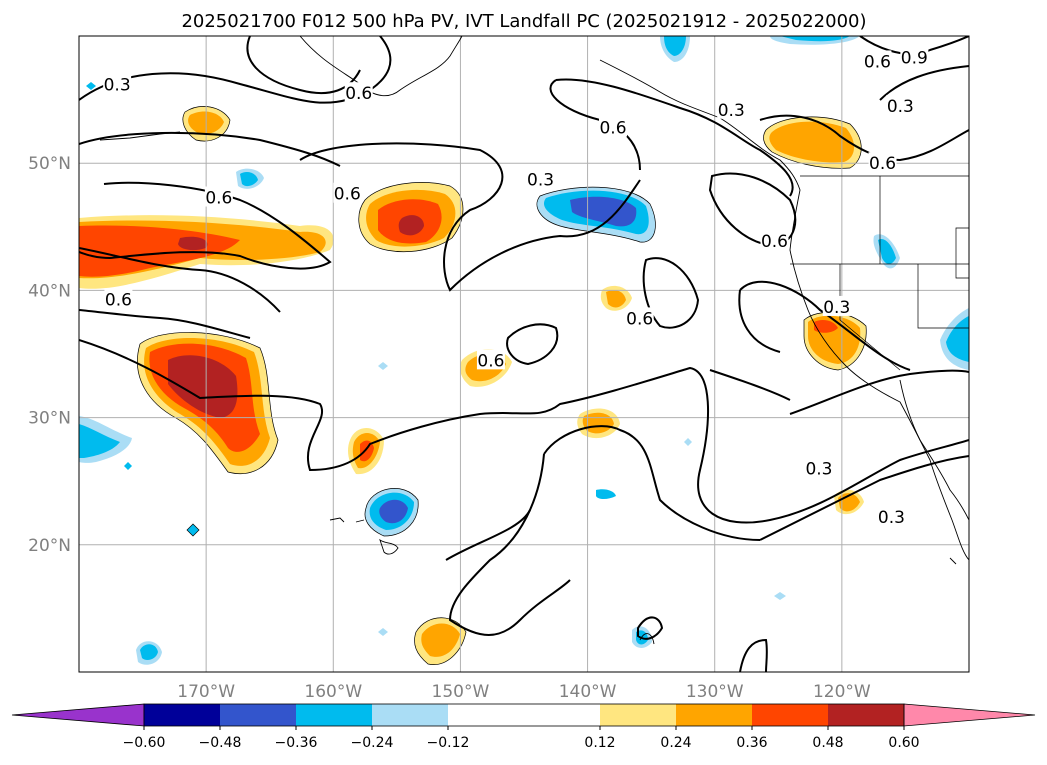 This screenshot has height=765, width=1047. I want to click on colorbar-tick-label: 0.48, so click(827, 743).